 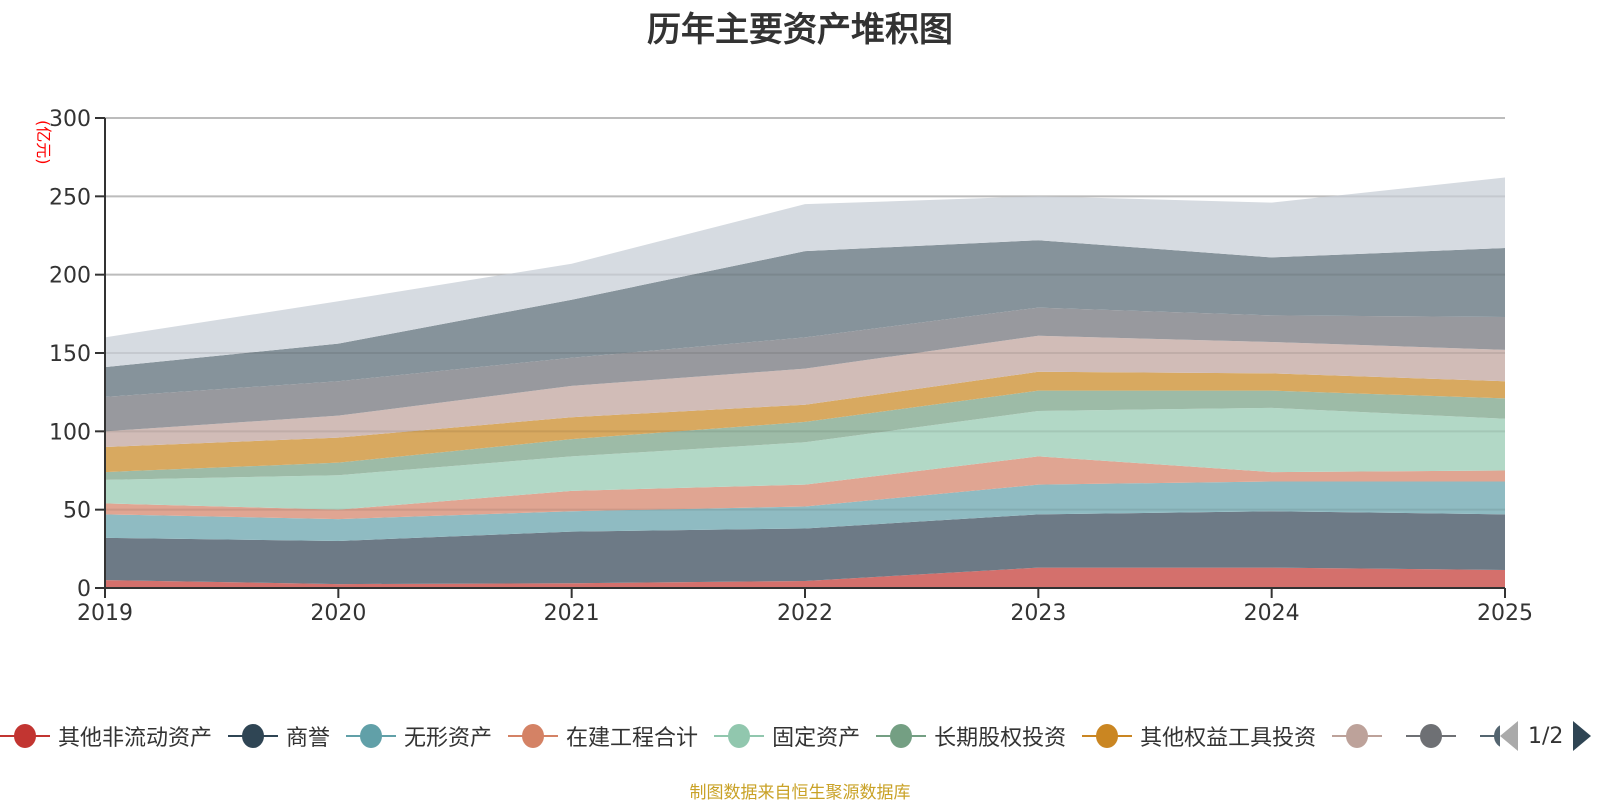 I want to click on legend-page-indicator: 1/2, so click(x=1546, y=736).